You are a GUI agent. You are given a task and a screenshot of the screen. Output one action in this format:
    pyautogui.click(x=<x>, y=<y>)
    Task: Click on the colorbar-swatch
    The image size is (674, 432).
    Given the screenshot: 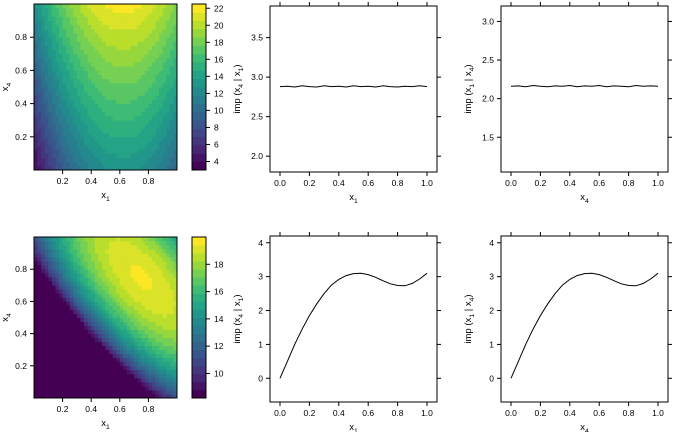 What is the action you would take?
    pyautogui.click(x=199, y=370)
    